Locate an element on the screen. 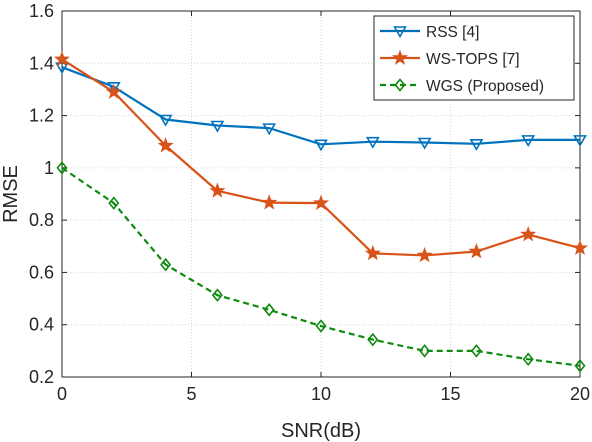 This screenshot has height=442, width=592. x-tick-label: 0 is located at coordinates (62, 394).